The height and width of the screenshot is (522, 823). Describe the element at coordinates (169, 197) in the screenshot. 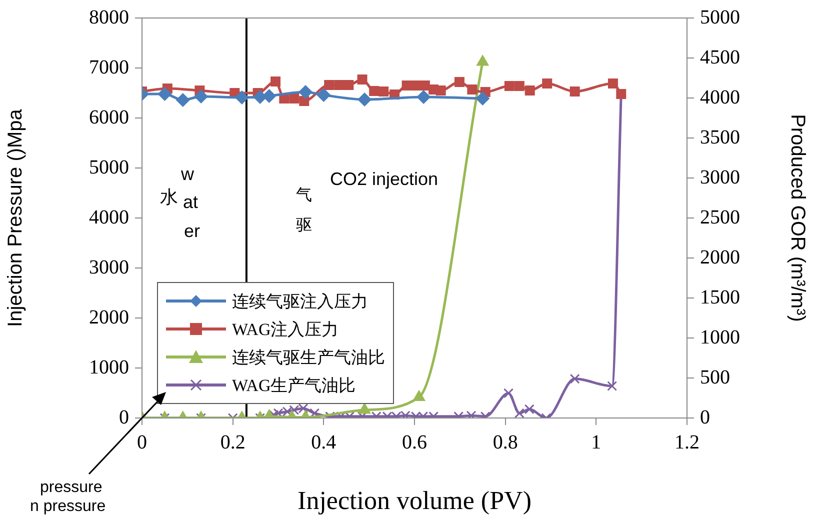

I see `annotation: 水` at that location.